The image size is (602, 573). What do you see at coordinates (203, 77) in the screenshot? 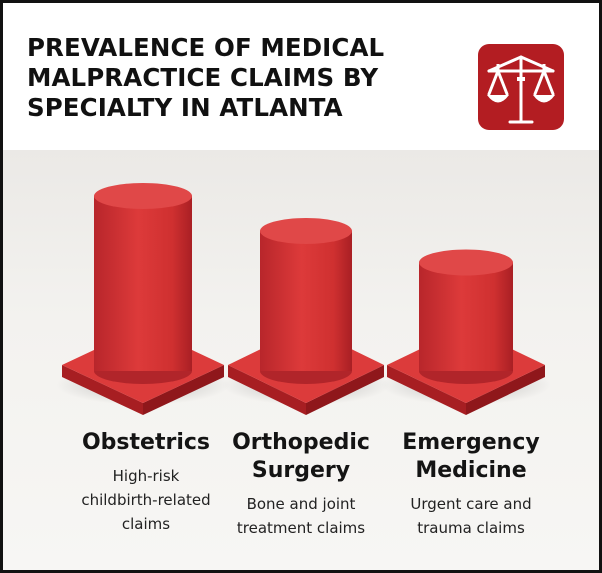
I see `title-line: MALPRACTICE CLAIMS BY` at bounding box center [203, 77].